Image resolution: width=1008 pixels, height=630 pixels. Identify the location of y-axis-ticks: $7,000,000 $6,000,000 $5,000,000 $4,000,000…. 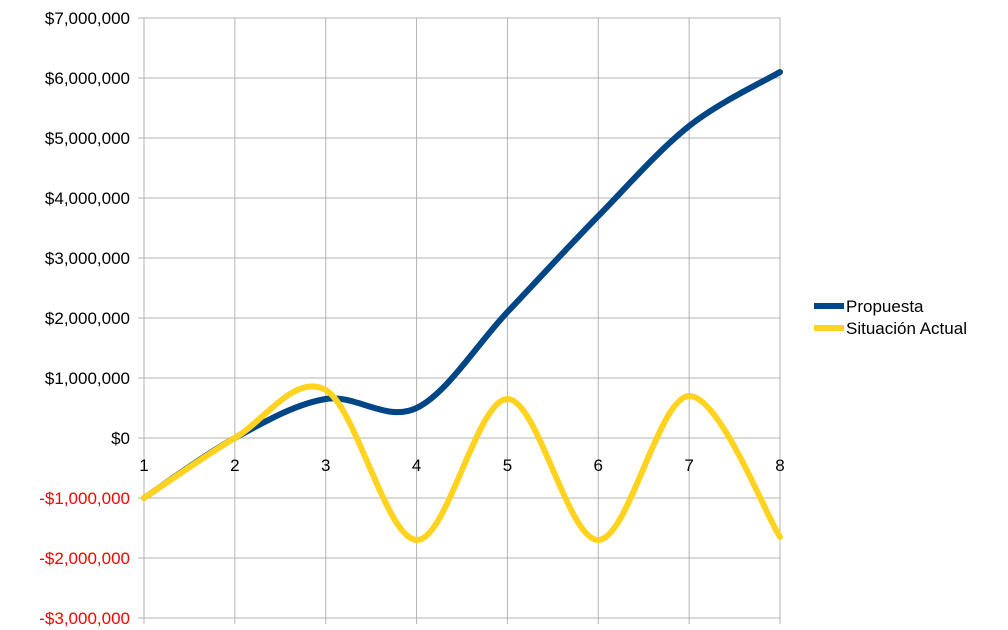
(84, 318).